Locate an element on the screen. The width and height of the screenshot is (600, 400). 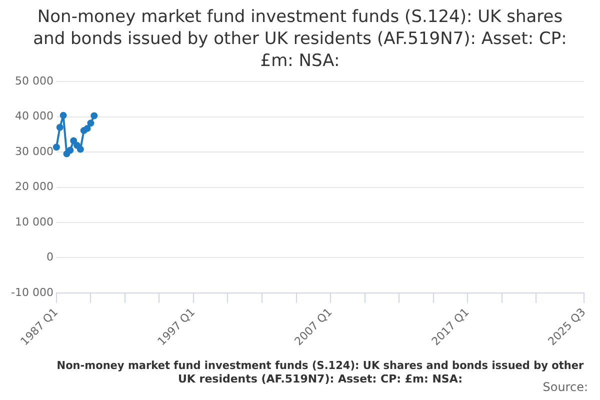
y-tick-label: 0 is located at coordinates (50, 257).